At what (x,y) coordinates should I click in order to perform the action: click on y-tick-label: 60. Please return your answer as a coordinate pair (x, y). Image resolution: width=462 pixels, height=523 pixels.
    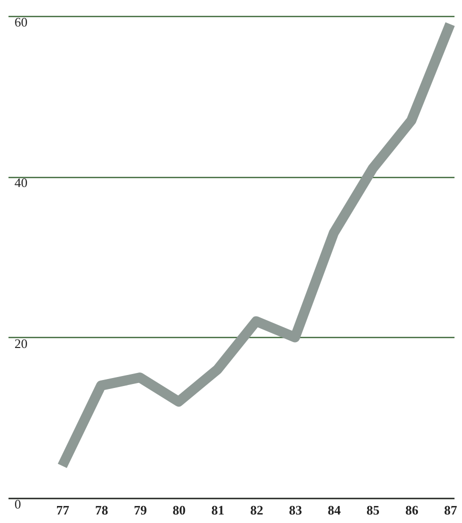
    Looking at the image, I should click on (21, 22).